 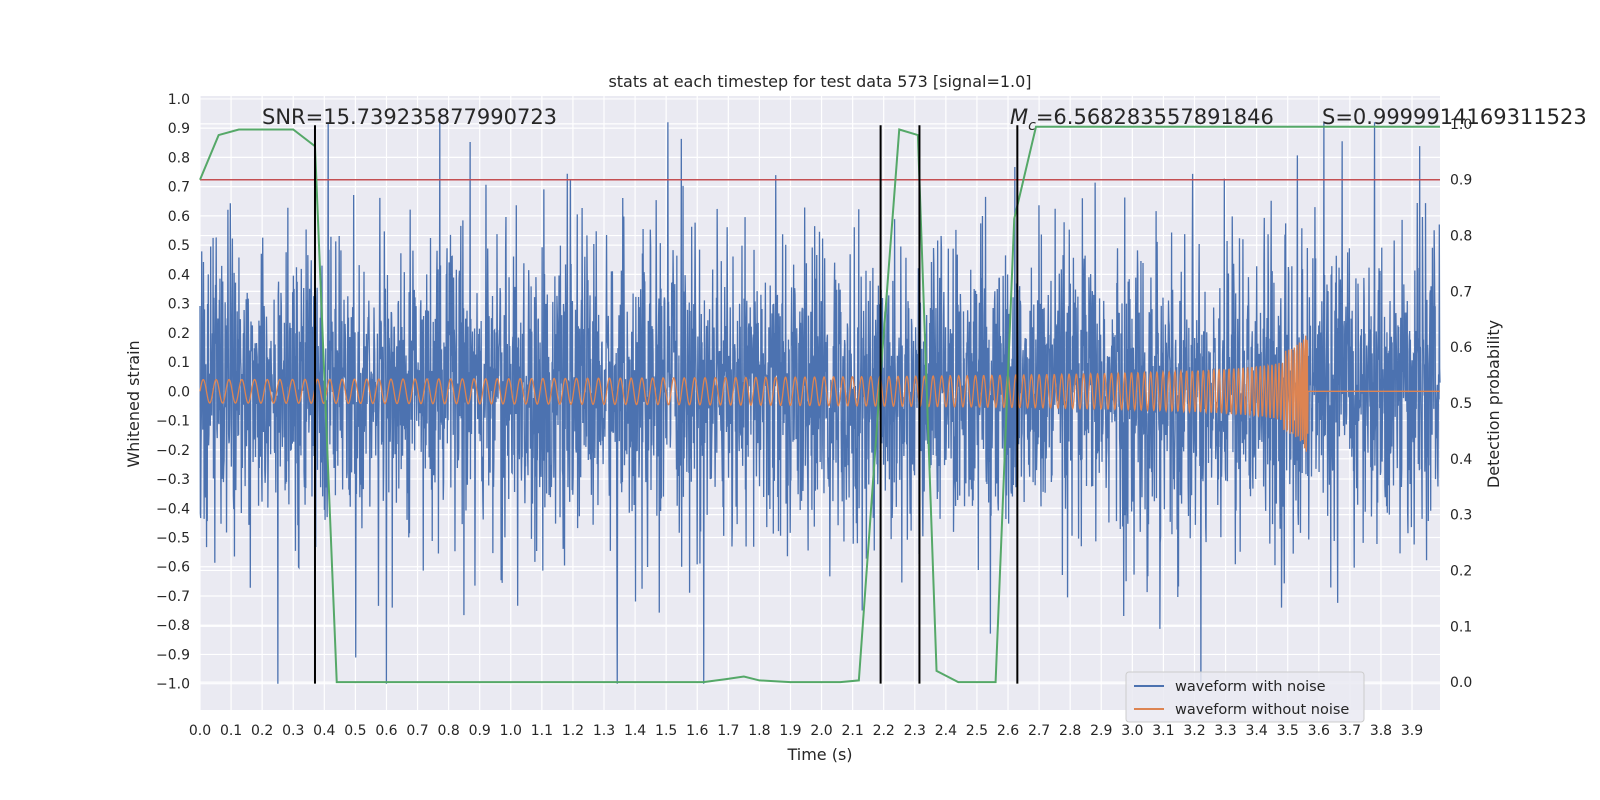 I want to click on x-tick-label: 3.8, so click(x=1381, y=731).